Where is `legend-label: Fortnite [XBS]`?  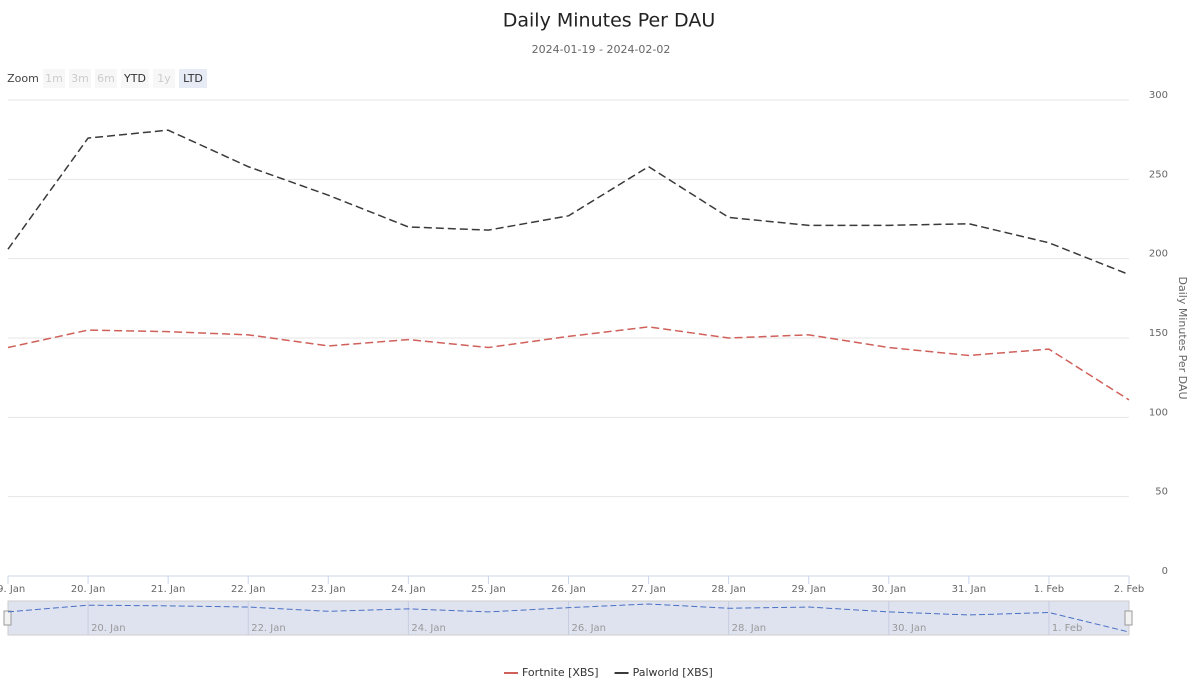
legend-label: Fortnite [XBS] is located at coordinates (560, 672).